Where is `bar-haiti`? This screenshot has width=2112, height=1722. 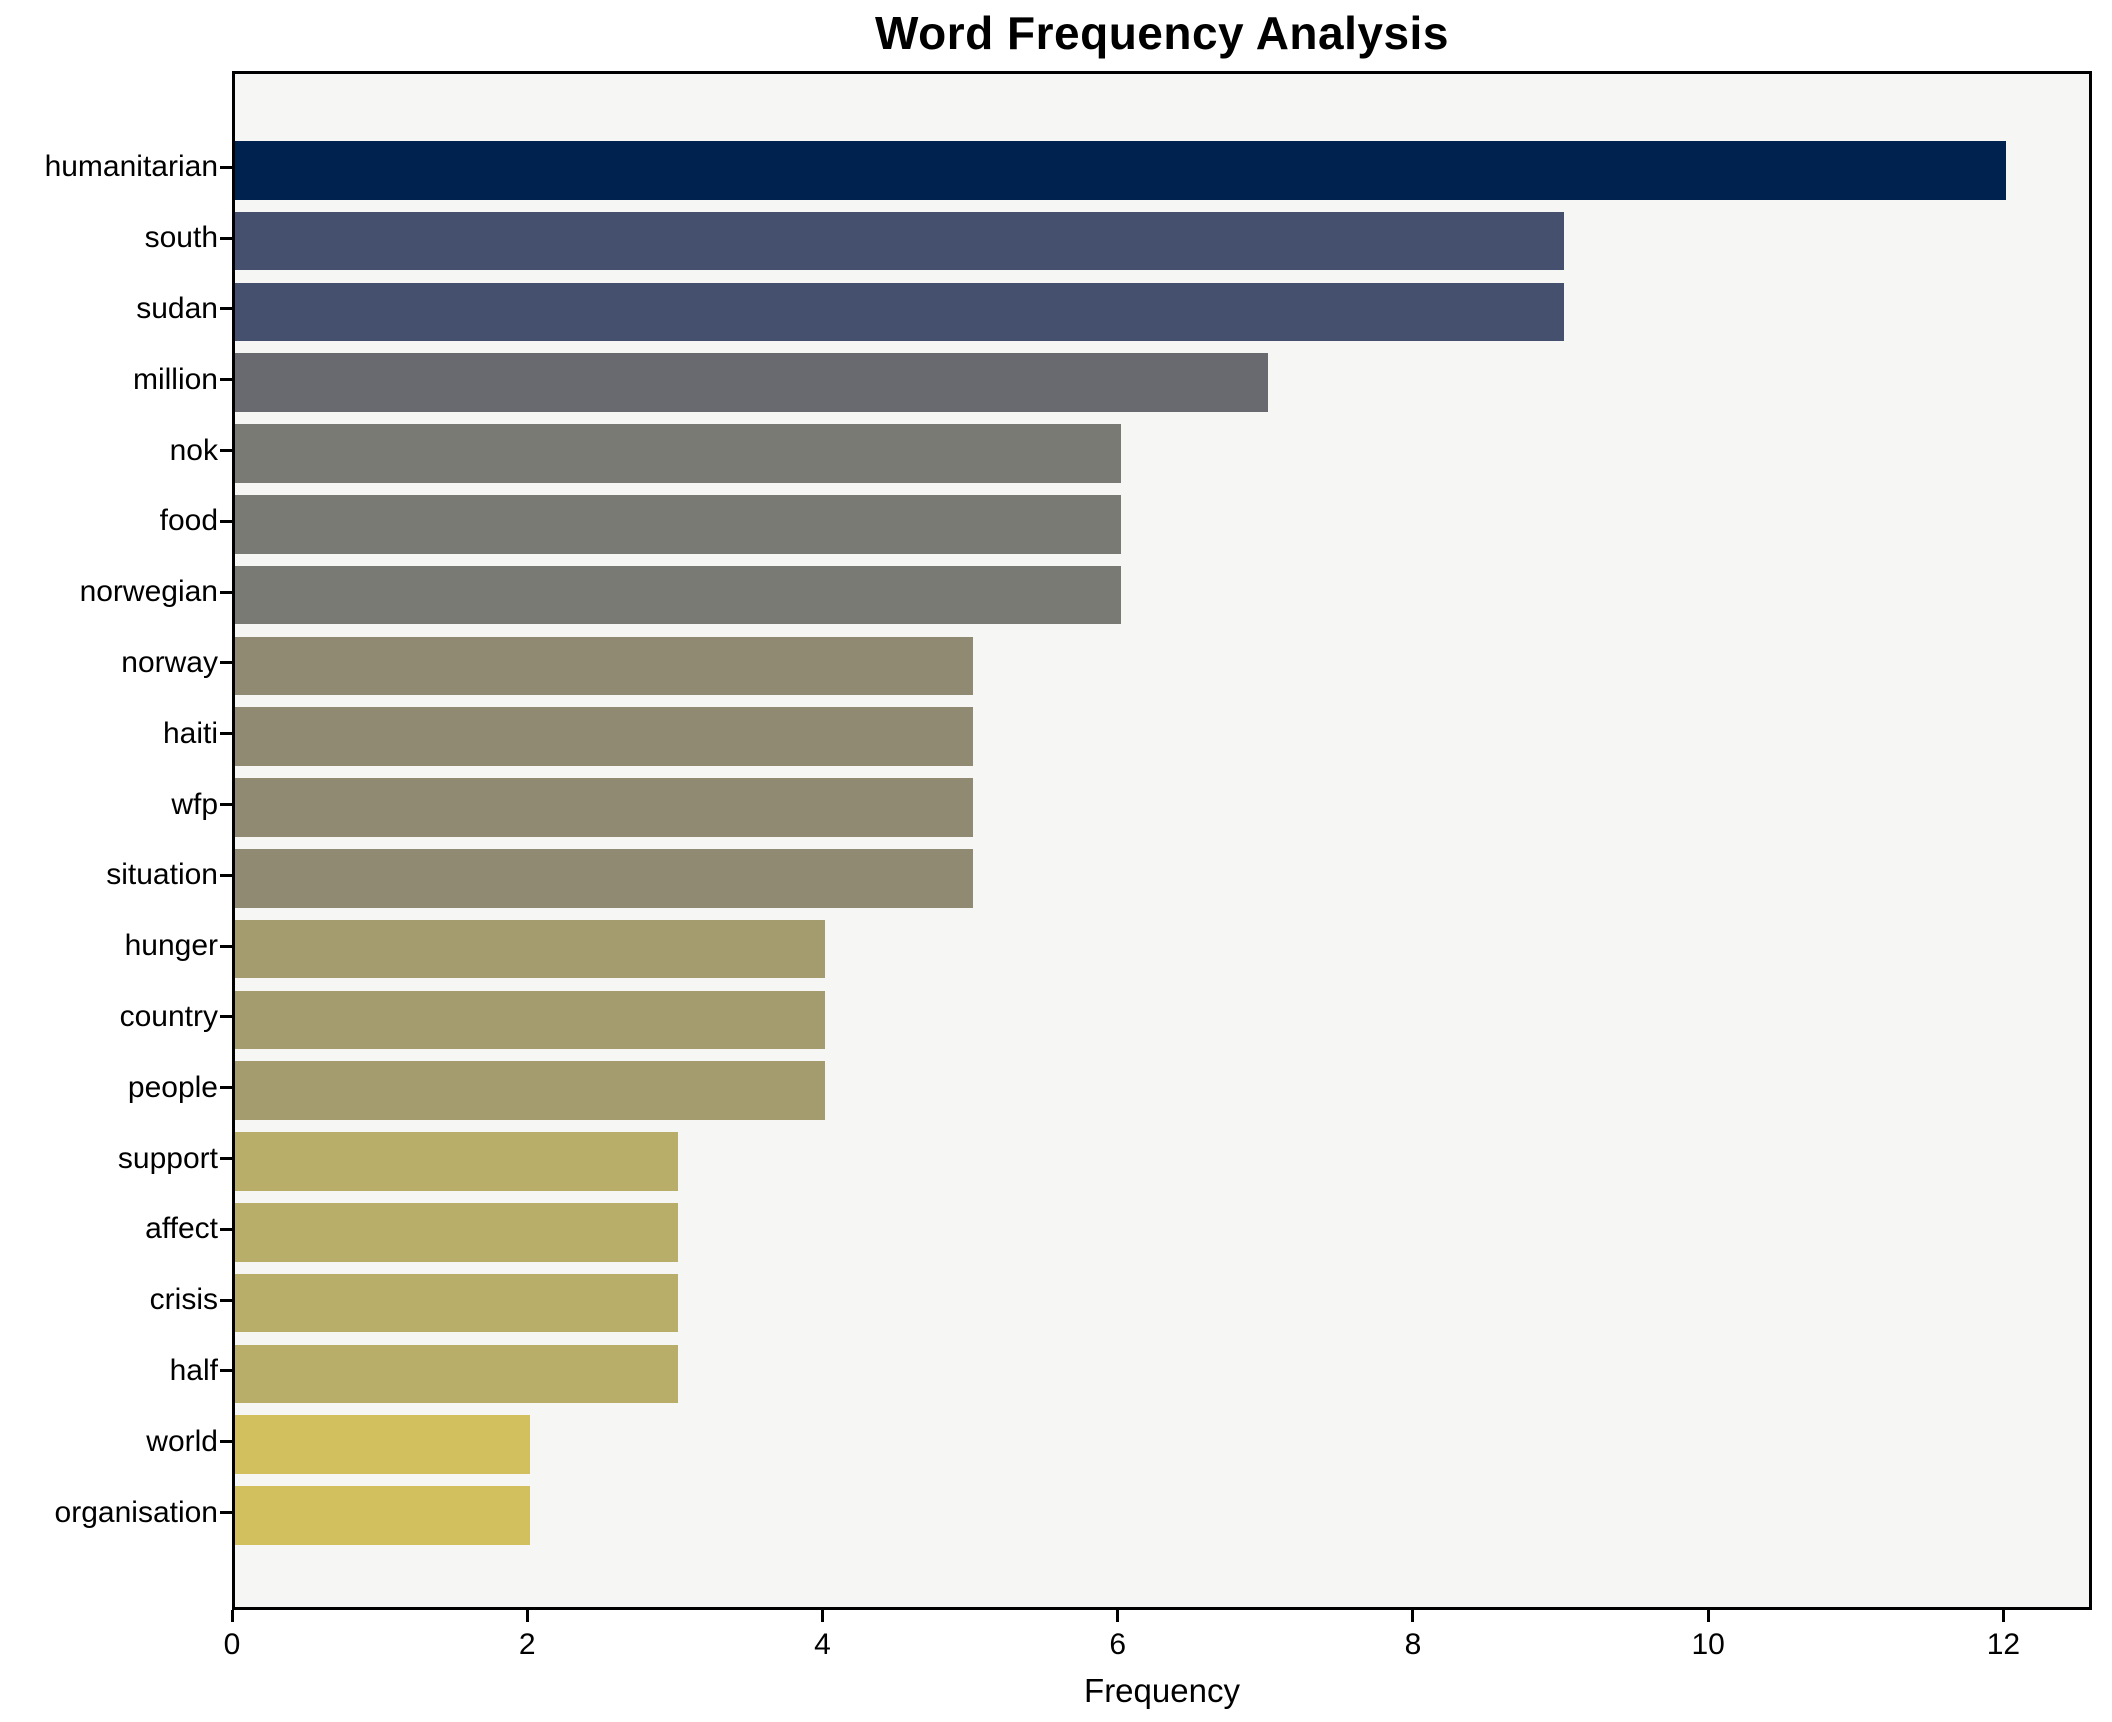 bar-haiti is located at coordinates (604, 736).